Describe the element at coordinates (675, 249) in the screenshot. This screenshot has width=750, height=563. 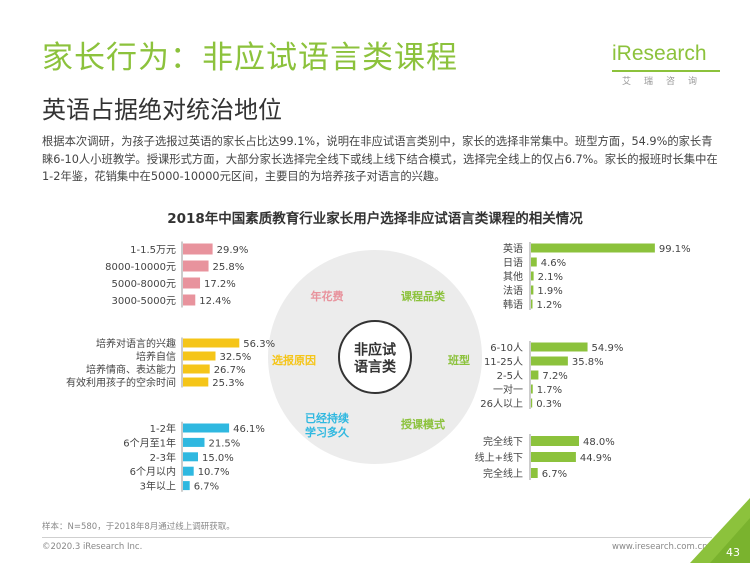
I see `value-label: 99.1%` at that location.